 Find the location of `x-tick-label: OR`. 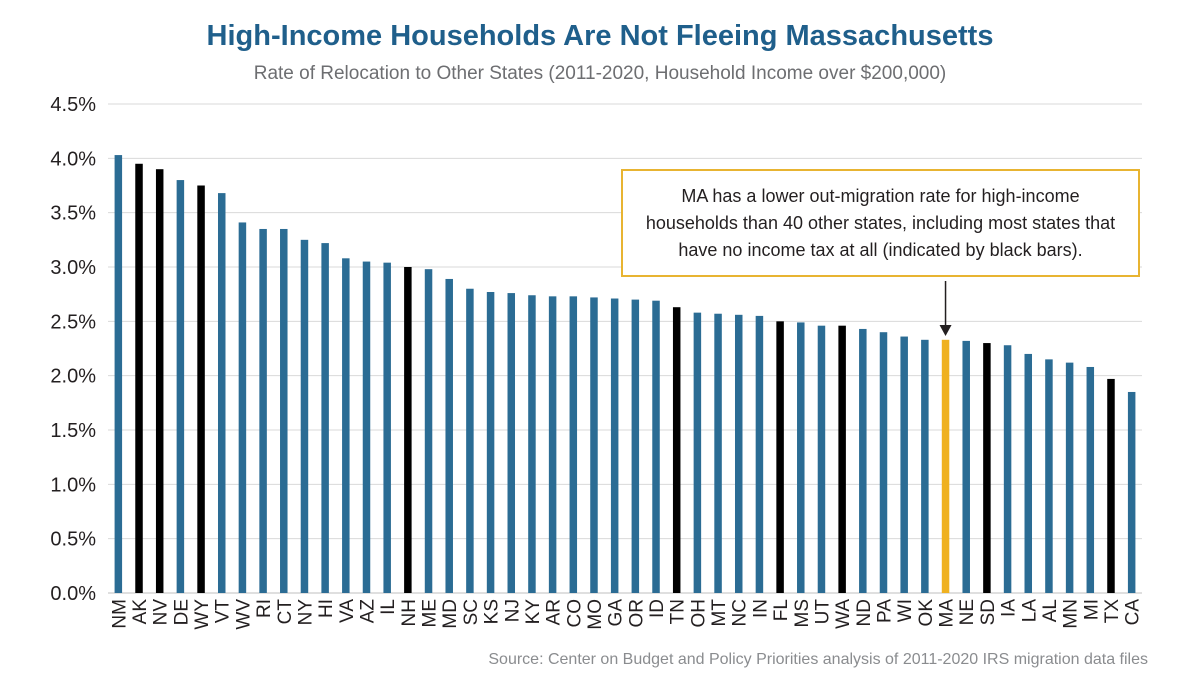

x-tick-label: OR is located at coordinates (636, 613).